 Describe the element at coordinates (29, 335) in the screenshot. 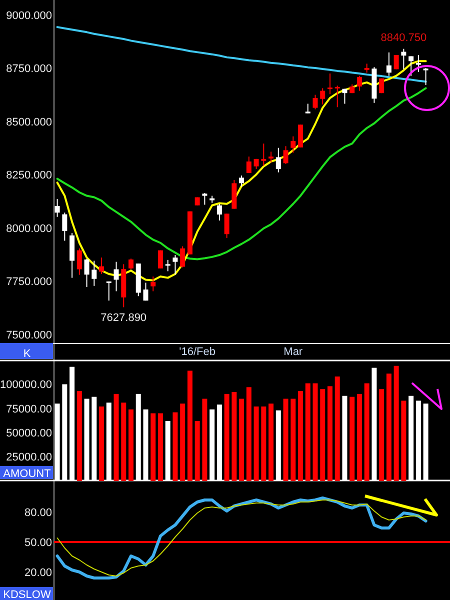

I see `y-tick-label: 7500.000` at that location.